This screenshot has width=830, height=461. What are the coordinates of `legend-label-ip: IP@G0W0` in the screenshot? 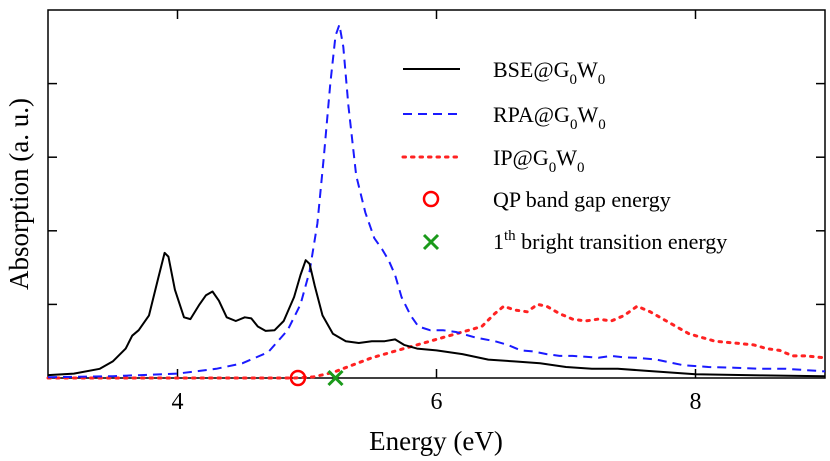 It's located at (538, 160).